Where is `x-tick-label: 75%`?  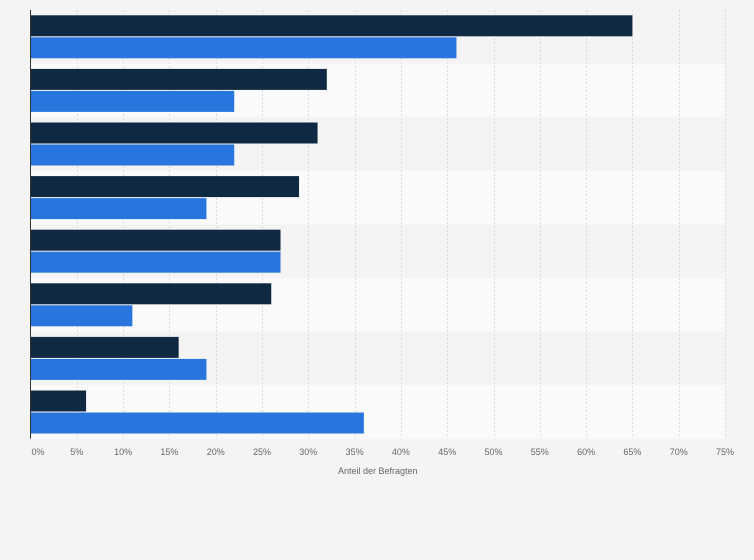 x-tick-label: 75% is located at coordinates (725, 452).